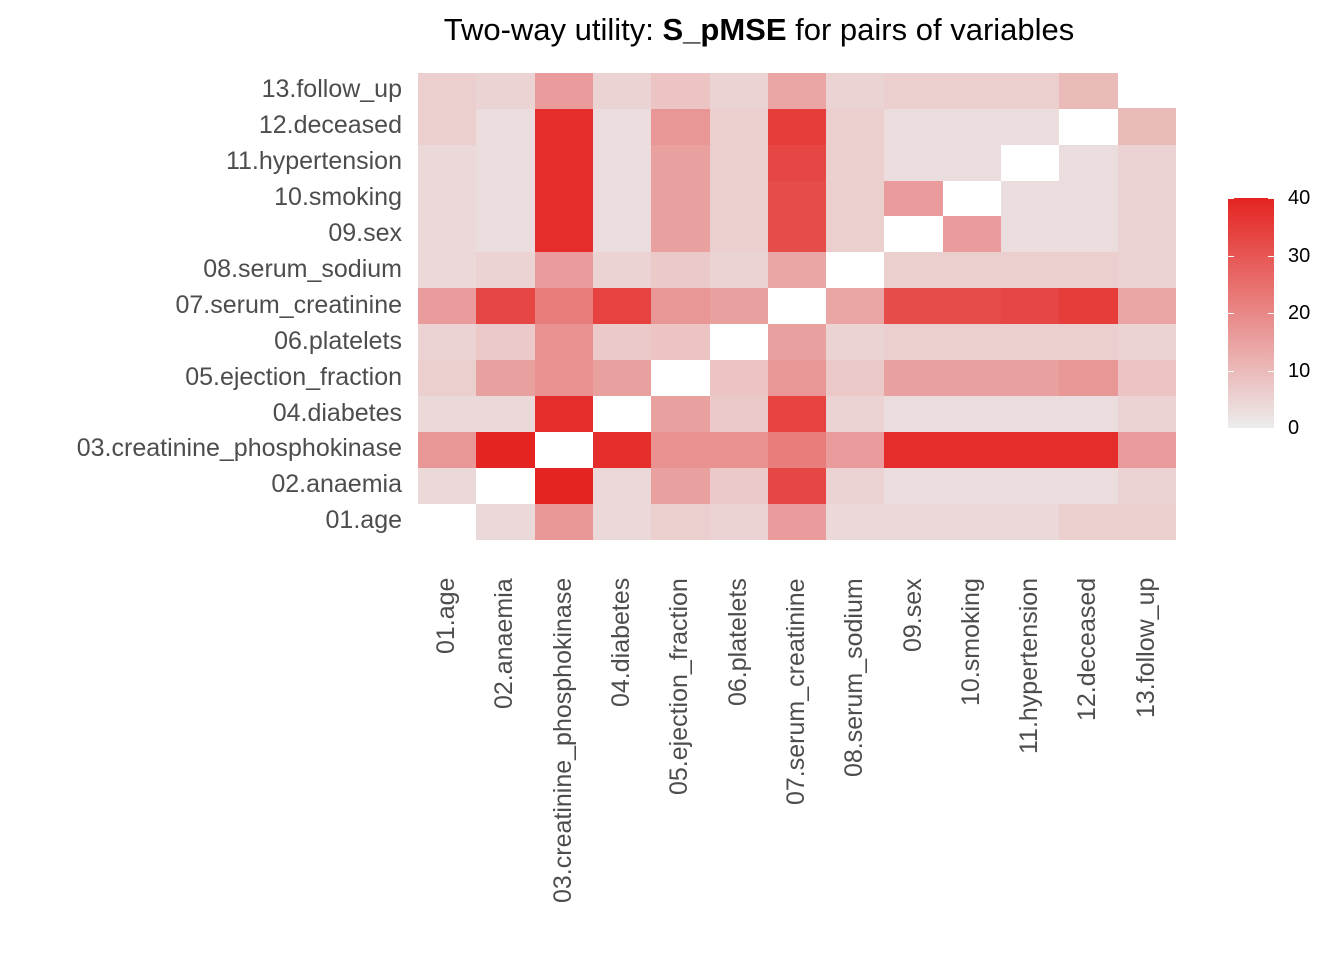 This screenshot has width=1344, height=960. I want to click on x-tick-label: 09.sex, so click(912, 615).